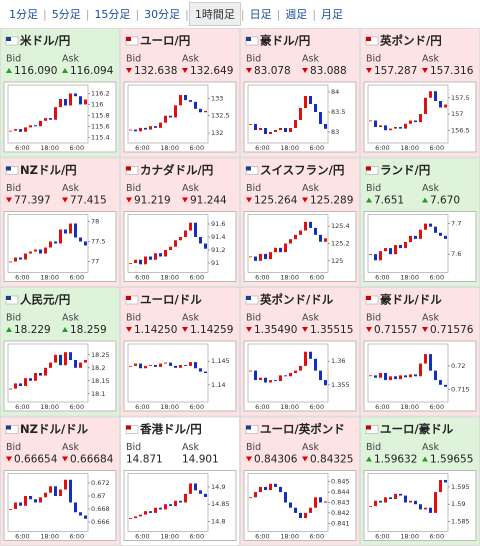 The width and height of the screenshot is (480, 546). What do you see at coordinates (169, 537) in the screenshot?
I see `x-tick-label: 18:00` at bounding box center [169, 537].